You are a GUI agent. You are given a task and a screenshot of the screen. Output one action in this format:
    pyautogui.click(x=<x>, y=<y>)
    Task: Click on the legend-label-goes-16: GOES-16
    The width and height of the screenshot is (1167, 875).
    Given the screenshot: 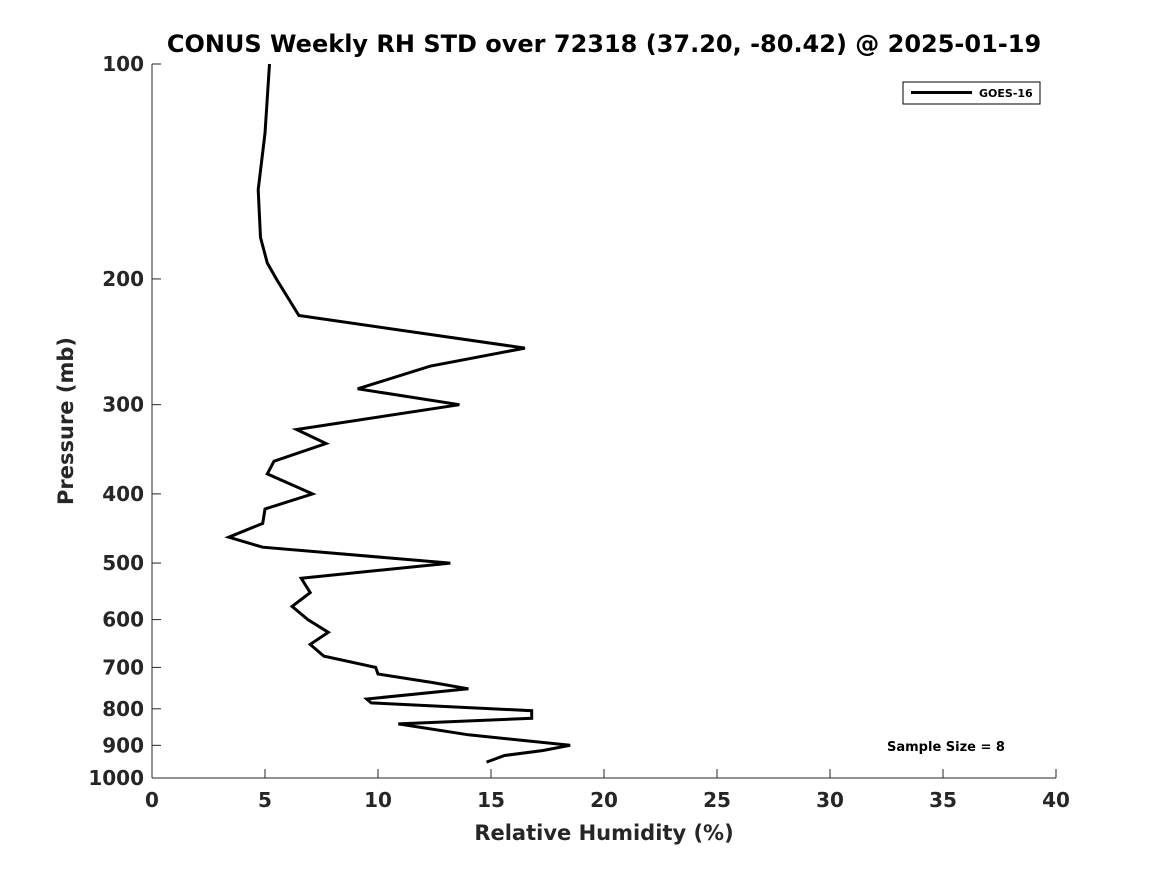 What is the action you would take?
    pyautogui.click(x=1006, y=93)
    